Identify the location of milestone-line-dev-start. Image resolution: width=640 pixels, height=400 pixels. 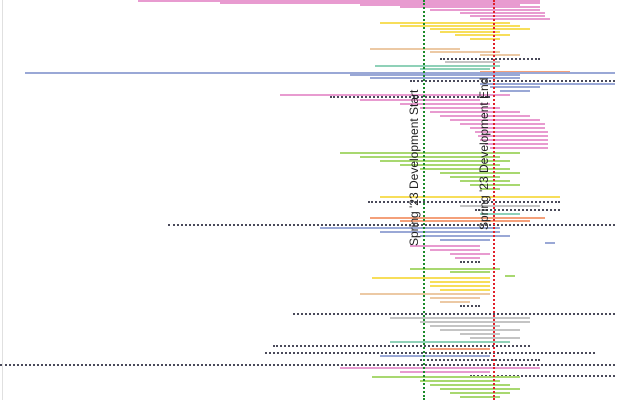
(424, 200).